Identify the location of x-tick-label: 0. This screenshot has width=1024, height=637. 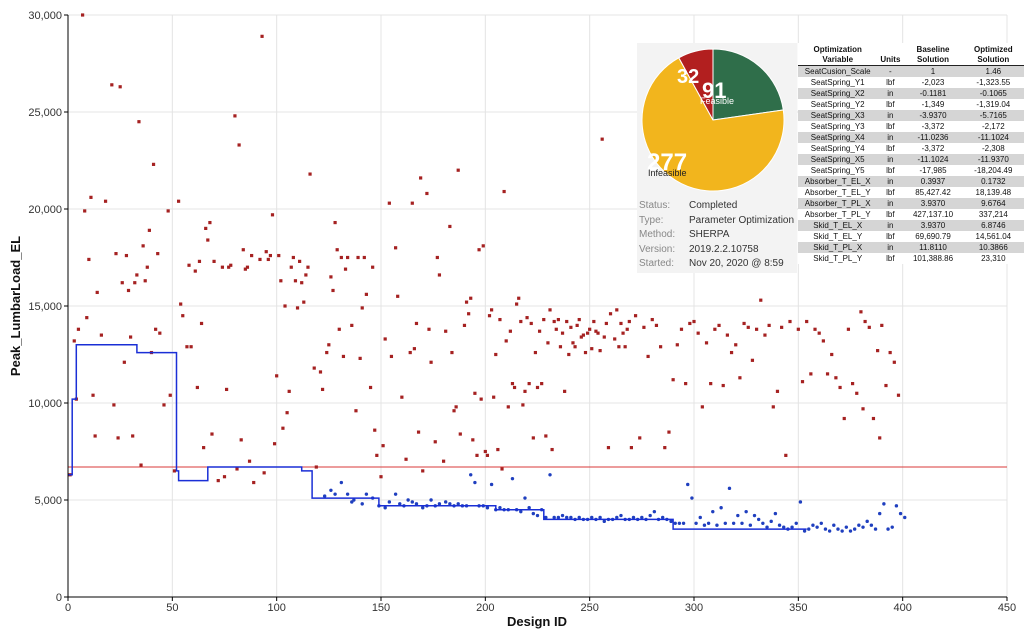
(68, 608).